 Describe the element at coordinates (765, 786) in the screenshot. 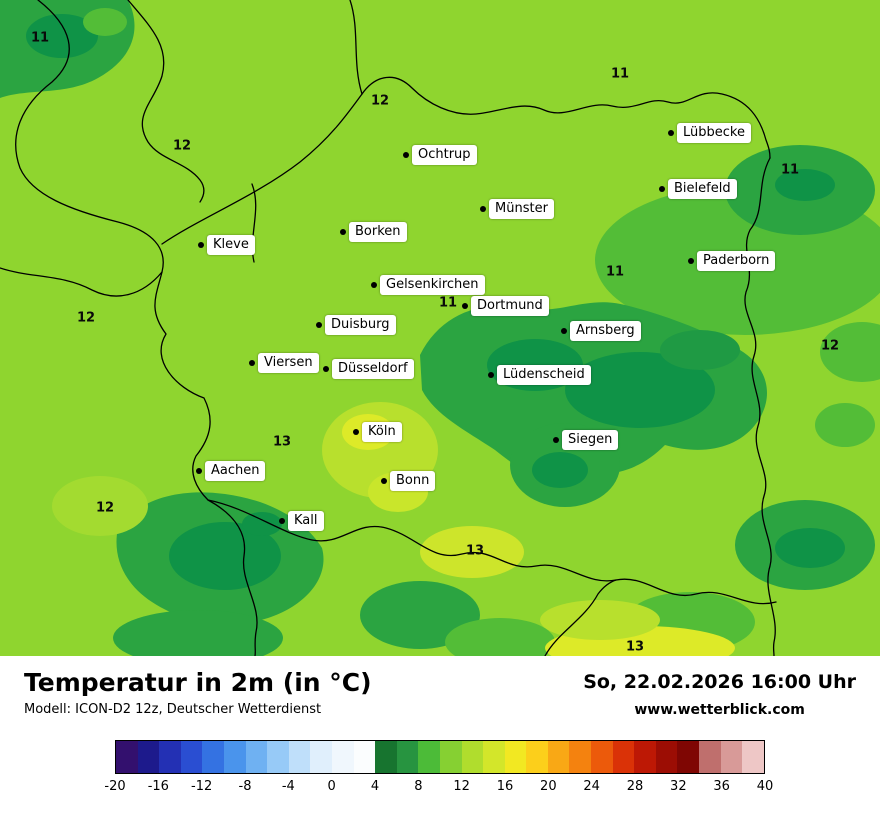

I see `colorbar-tick: 40` at that location.